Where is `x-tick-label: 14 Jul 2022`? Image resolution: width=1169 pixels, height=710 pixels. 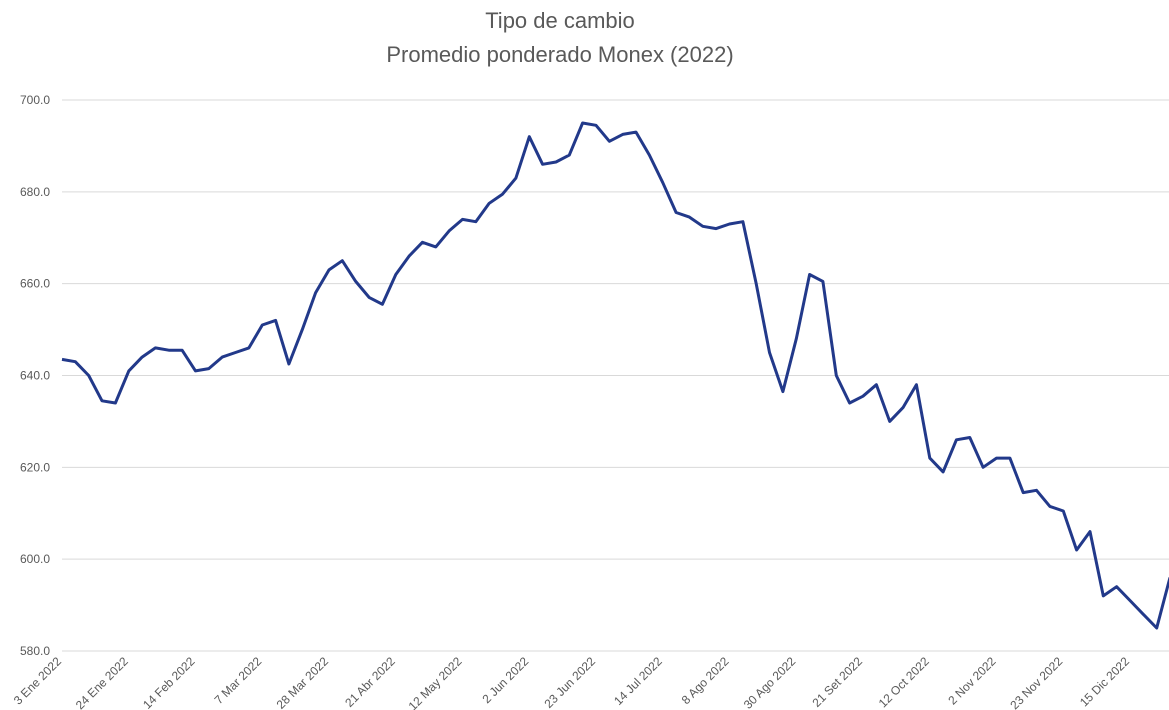
x-tick-label: 14 Jul 2022 is located at coordinates (638, 681).